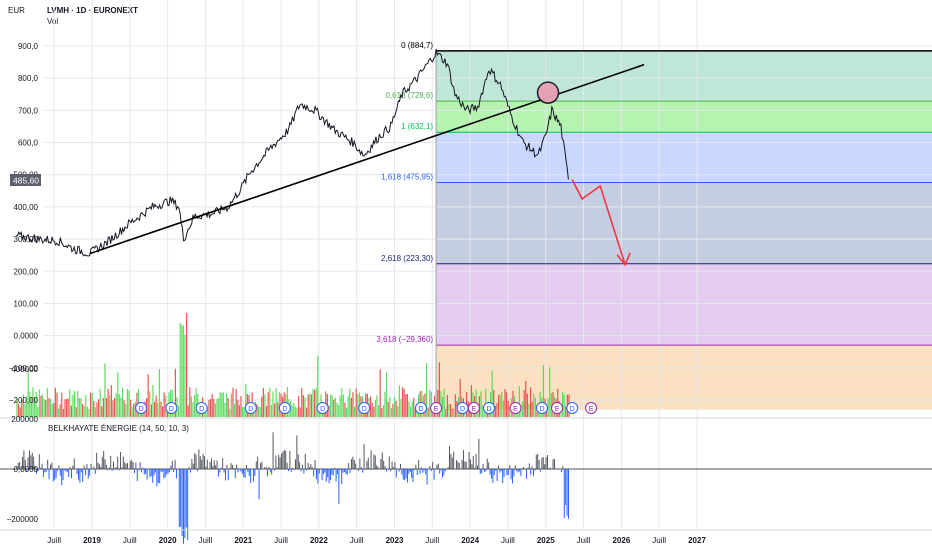  Describe the element at coordinates (25, 180) in the screenshot. I see `price-badge-bg` at that location.